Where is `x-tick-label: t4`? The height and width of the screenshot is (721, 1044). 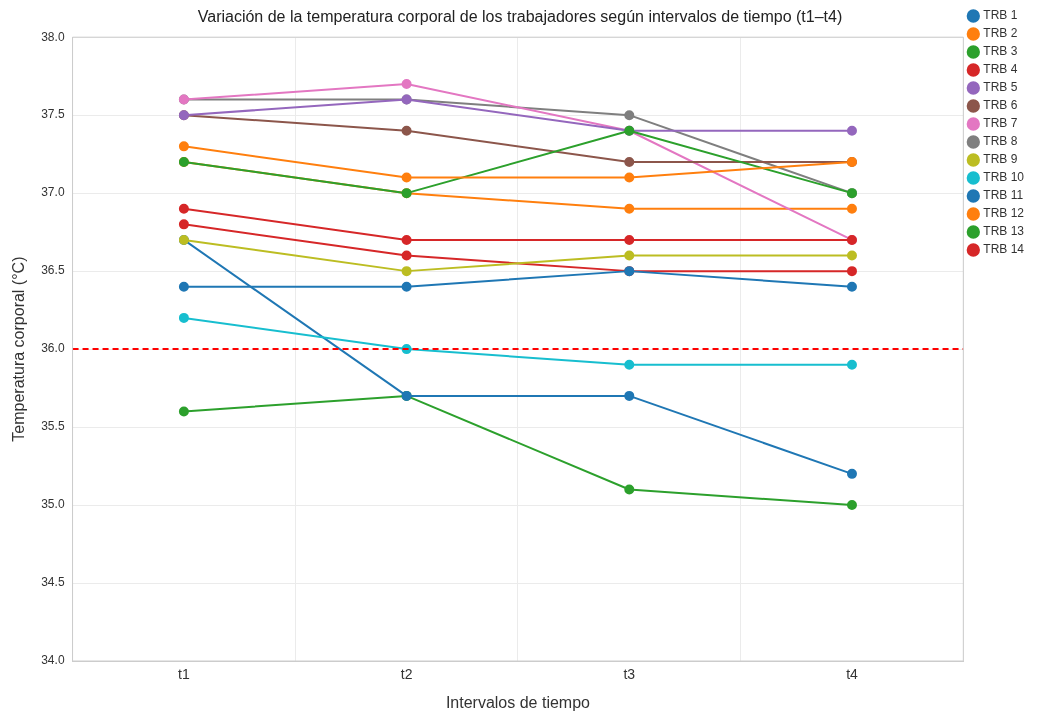 x-tick-label: t4 is located at coordinates (852, 674).